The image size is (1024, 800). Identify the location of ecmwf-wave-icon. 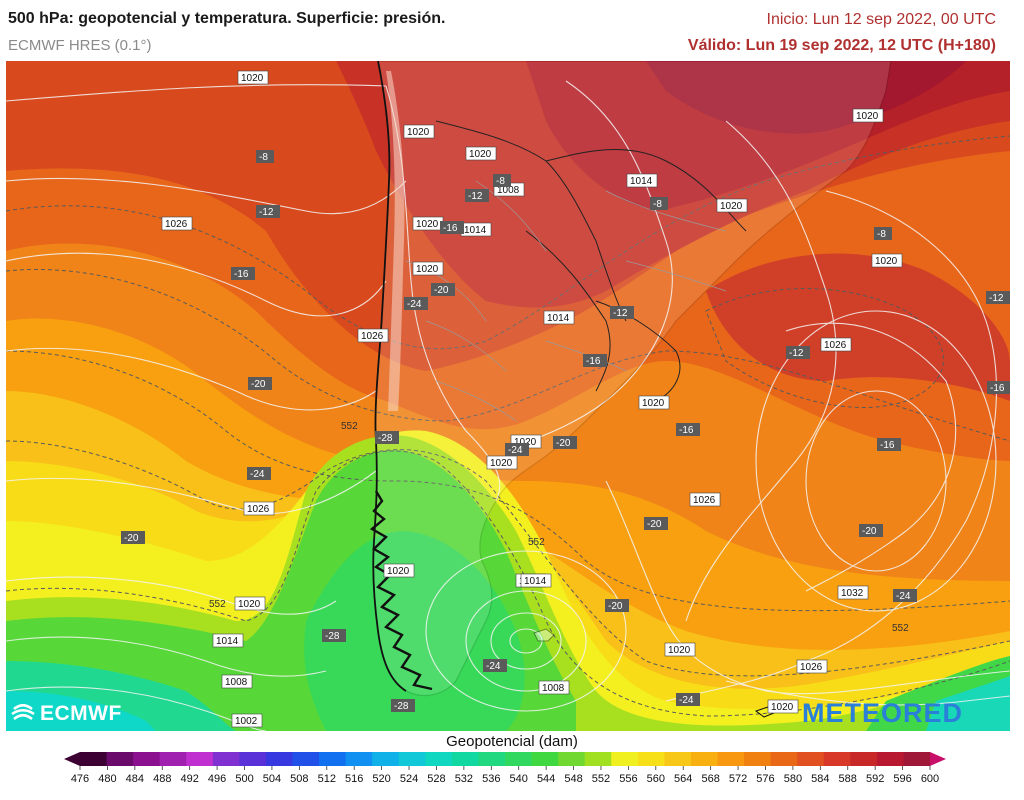
(23, 712).